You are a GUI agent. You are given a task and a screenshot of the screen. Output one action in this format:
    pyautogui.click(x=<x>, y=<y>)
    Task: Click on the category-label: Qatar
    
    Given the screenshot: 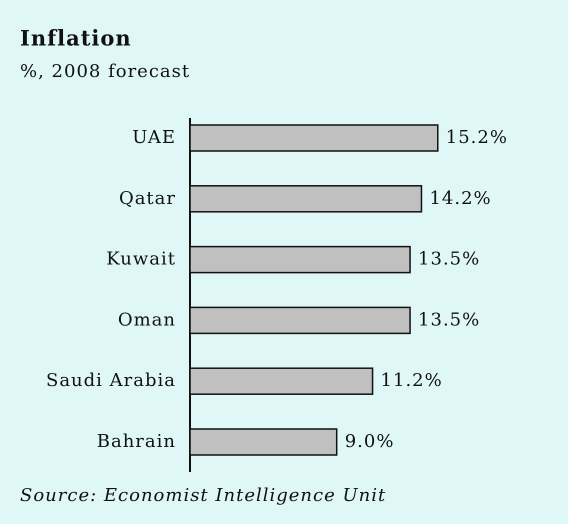 What is the action you would take?
    pyautogui.click(x=147, y=198)
    